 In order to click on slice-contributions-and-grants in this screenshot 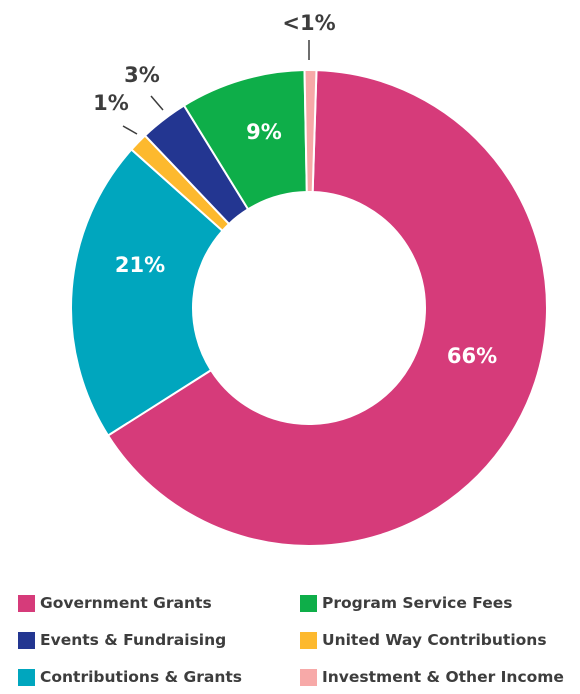, I will do `click(147, 292)`.